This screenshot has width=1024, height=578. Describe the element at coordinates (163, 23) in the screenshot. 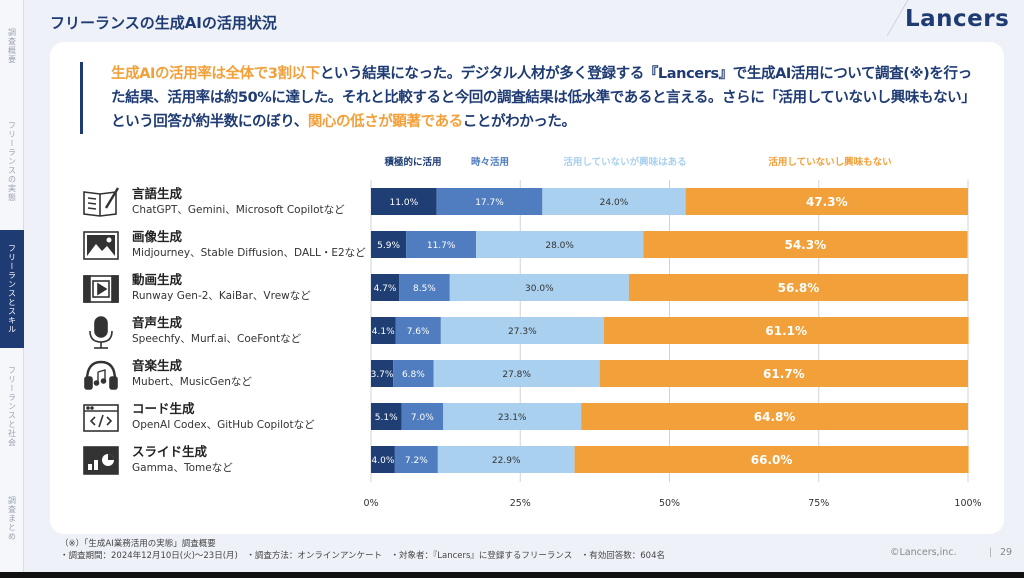

I see `page-title: フリーランスの生成AIの活用状況` at that location.